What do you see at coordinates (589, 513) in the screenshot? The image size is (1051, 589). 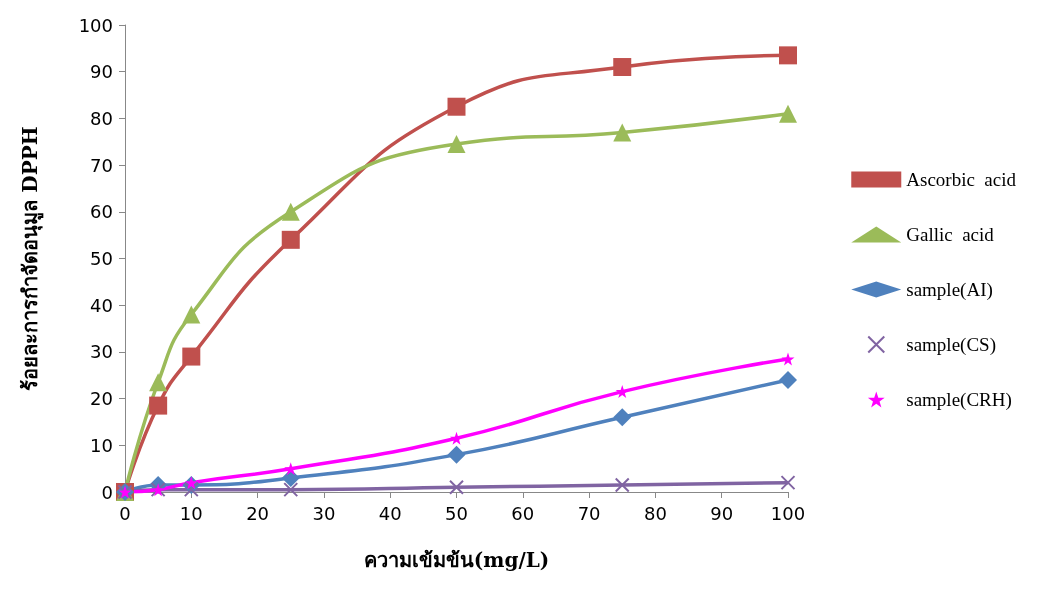 I see `x-tick-label: 70` at bounding box center [589, 513].